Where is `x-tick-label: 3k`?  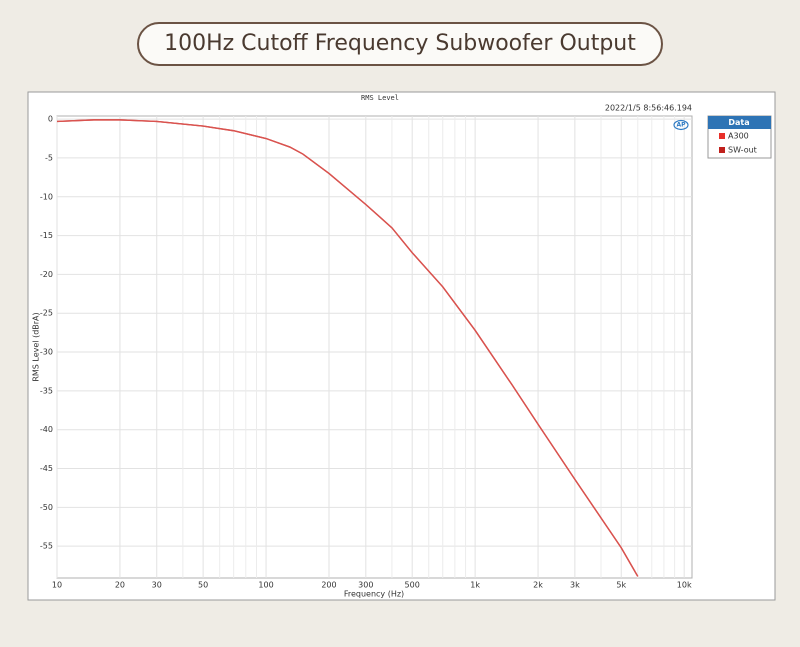
x-tick-label: 3k is located at coordinates (575, 585).